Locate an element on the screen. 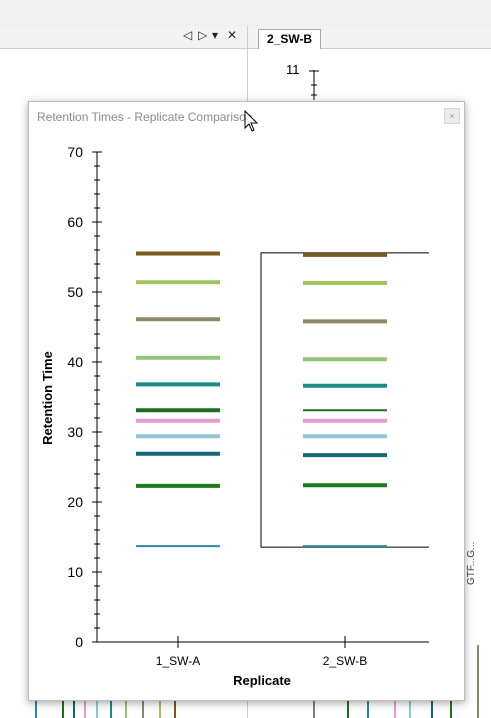 This screenshot has width=491, height=718. pane-prev-icon: ◁ is located at coordinates (188, 35).